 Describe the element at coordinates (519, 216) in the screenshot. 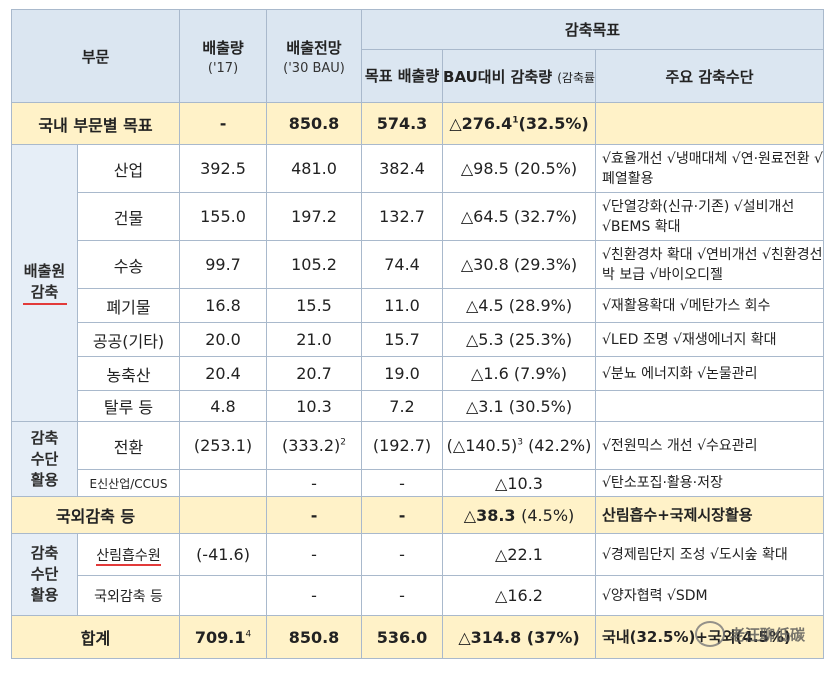

I see `source-reduction: △64.5 (32.7%)` at that location.